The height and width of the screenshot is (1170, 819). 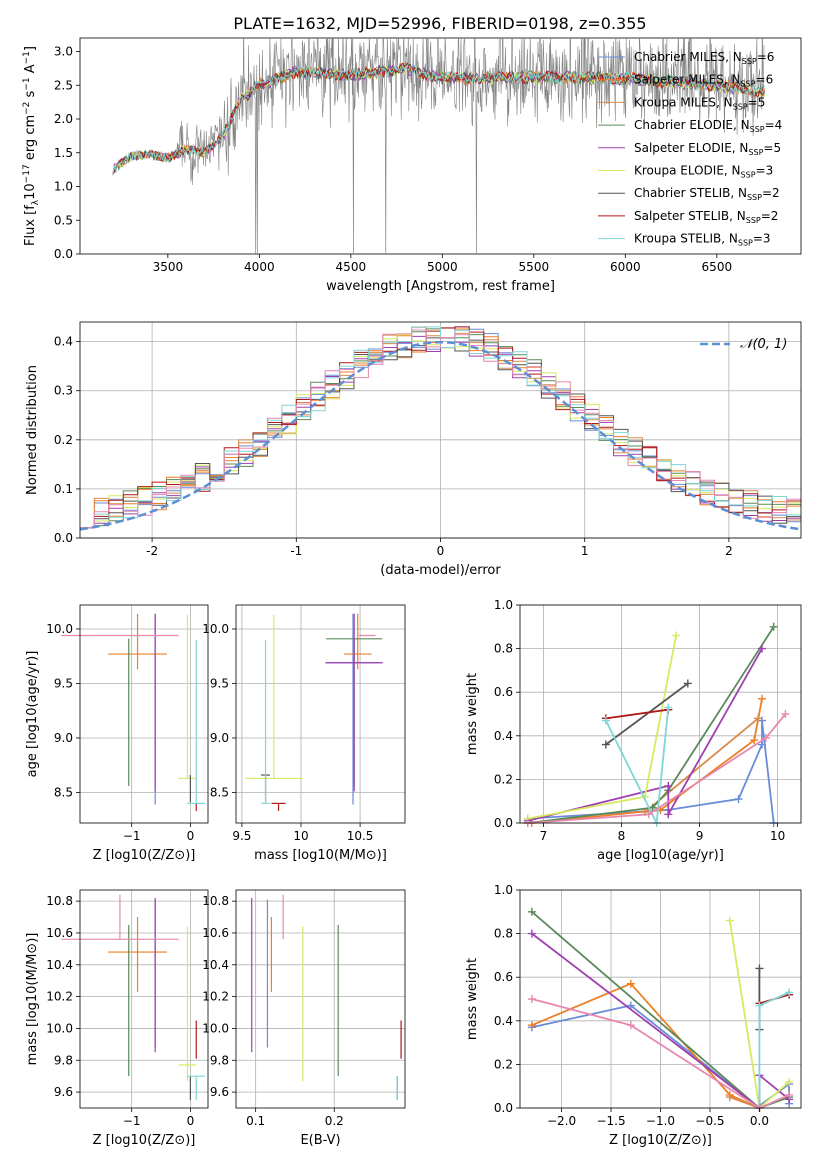 I want to click on legend-label: Kroupa STELIB, NSSP=3, so click(x=702, y=240).